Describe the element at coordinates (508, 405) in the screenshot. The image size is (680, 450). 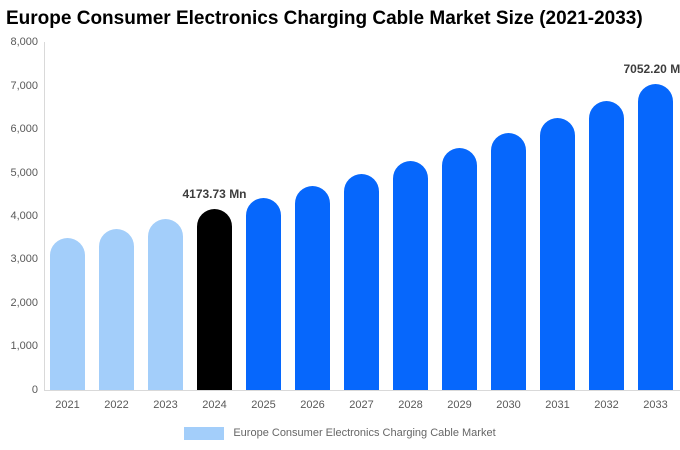
I see `x-tick-label-2030: 2030` at that location.